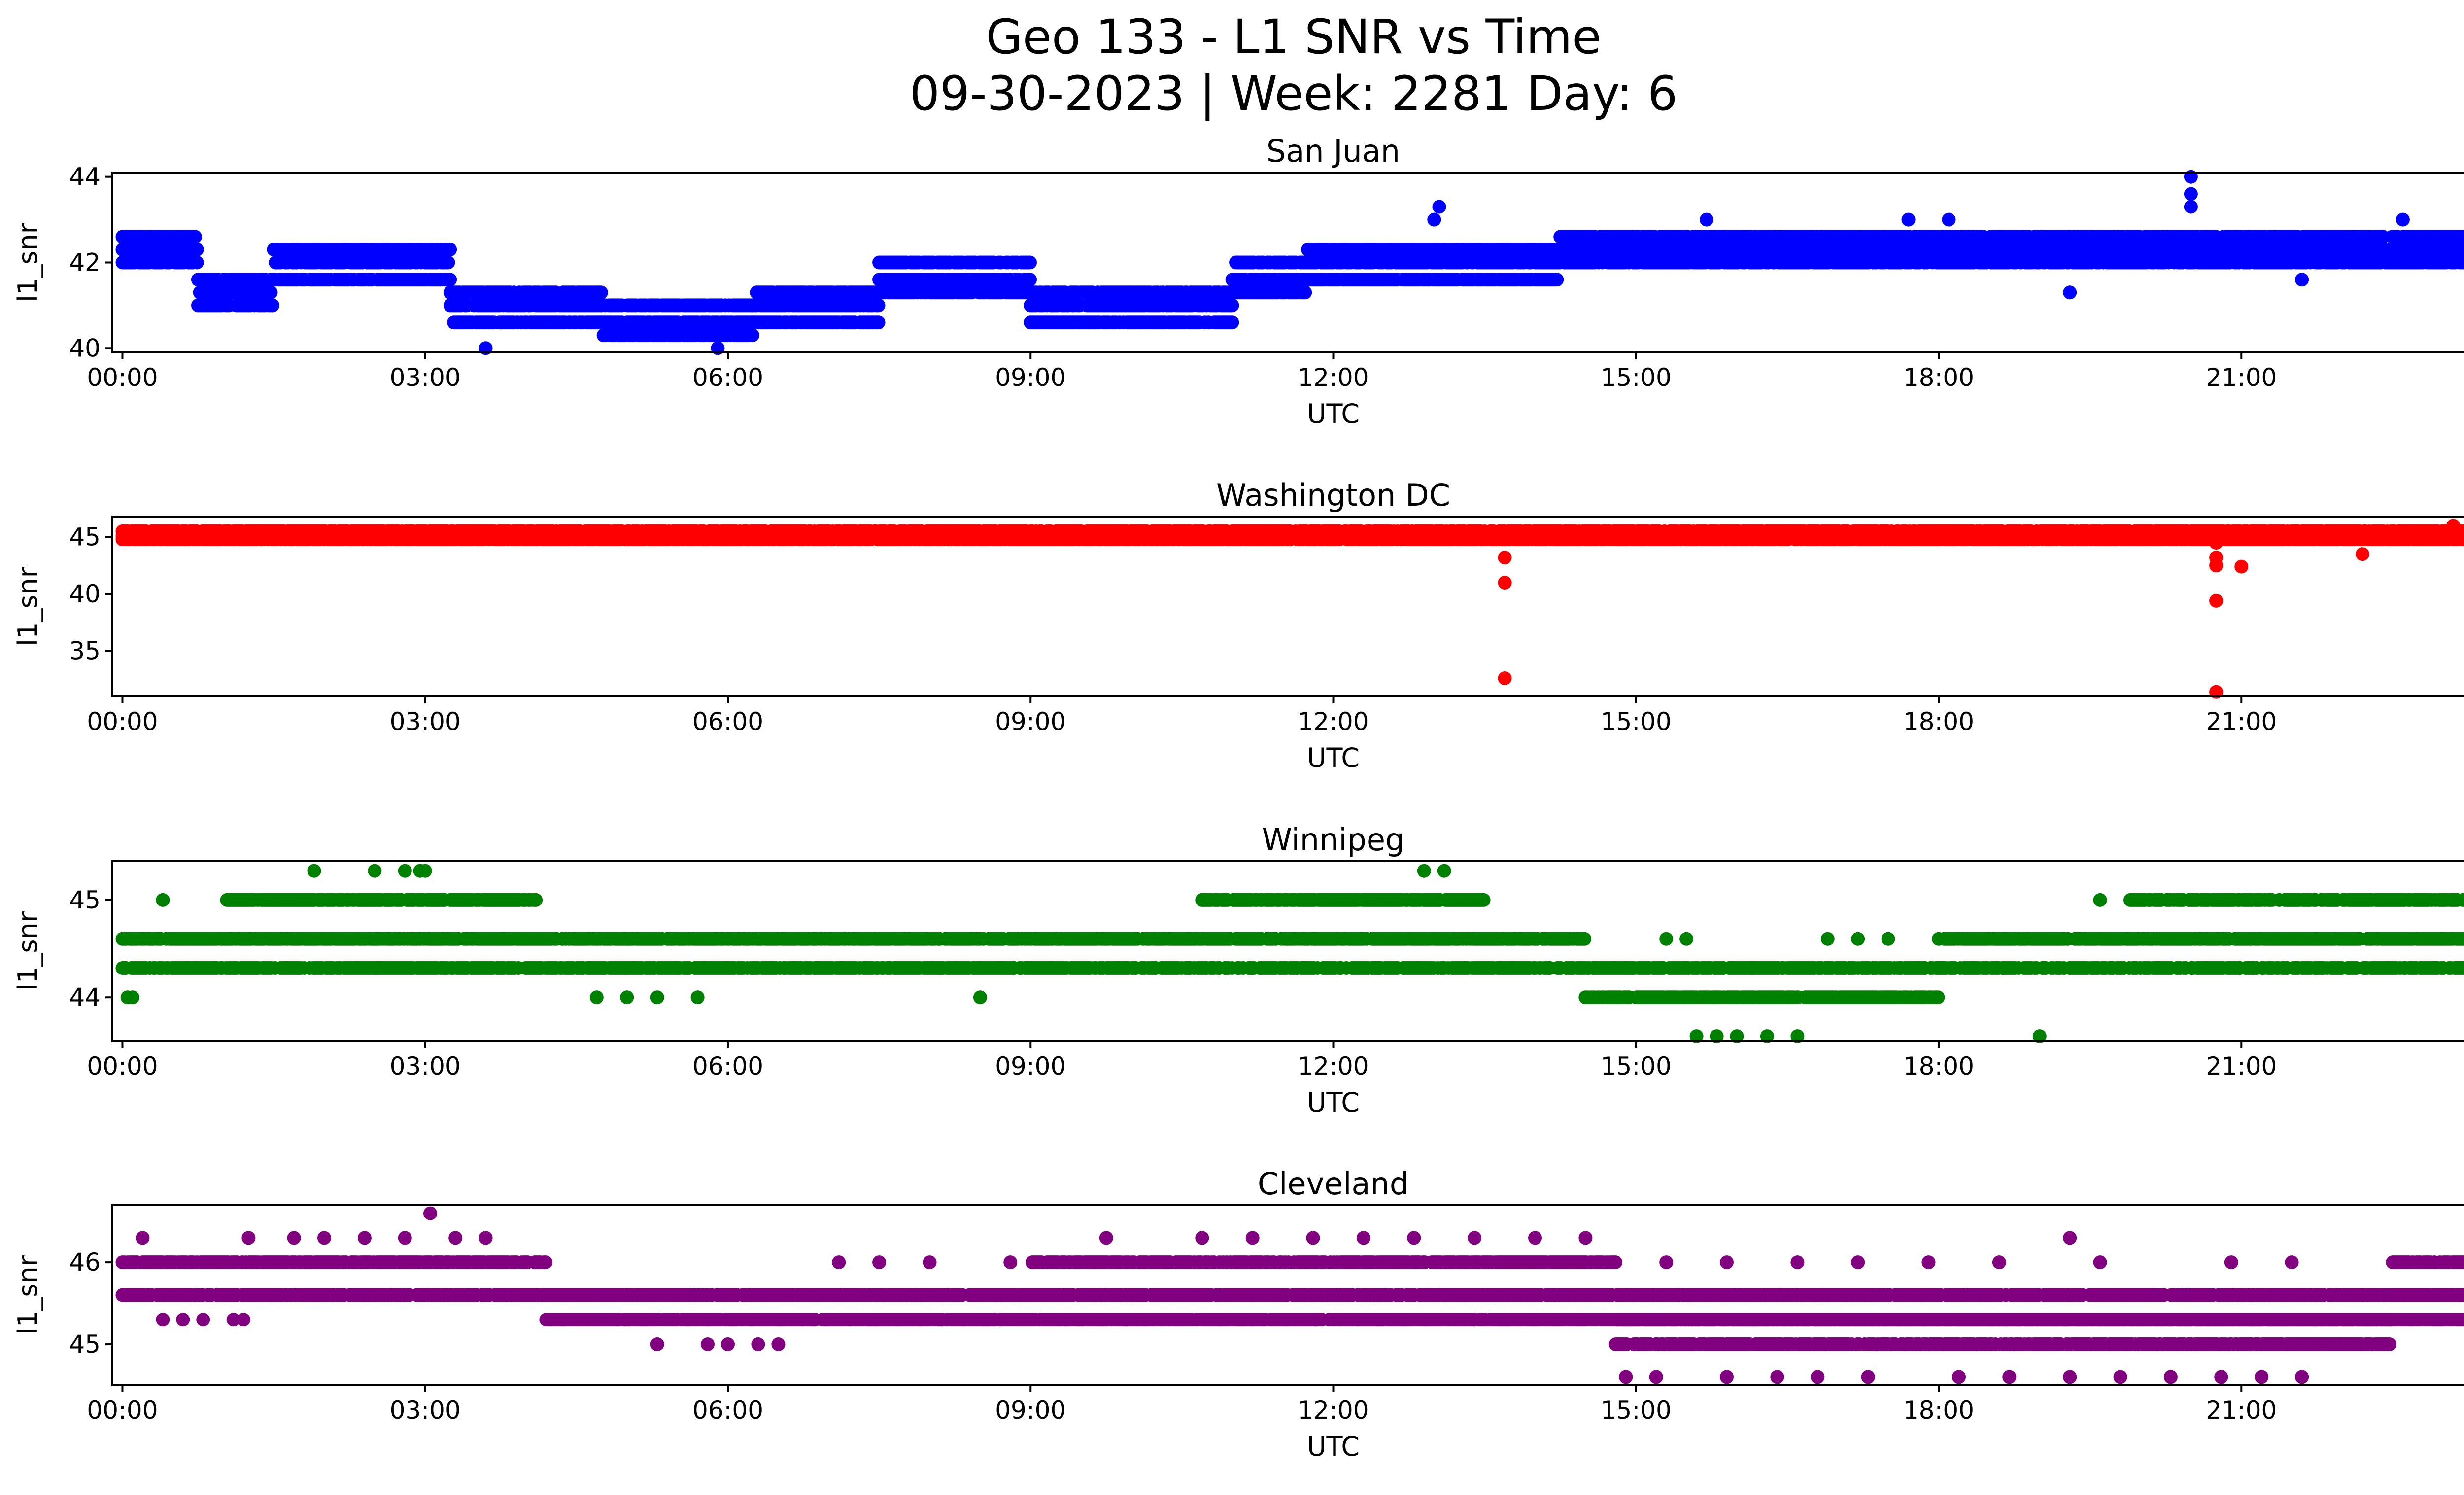  Describe the element at coordinates (1333, 151) in the screenshot. I see `panel-title-san-juan: San Juan` at that location.